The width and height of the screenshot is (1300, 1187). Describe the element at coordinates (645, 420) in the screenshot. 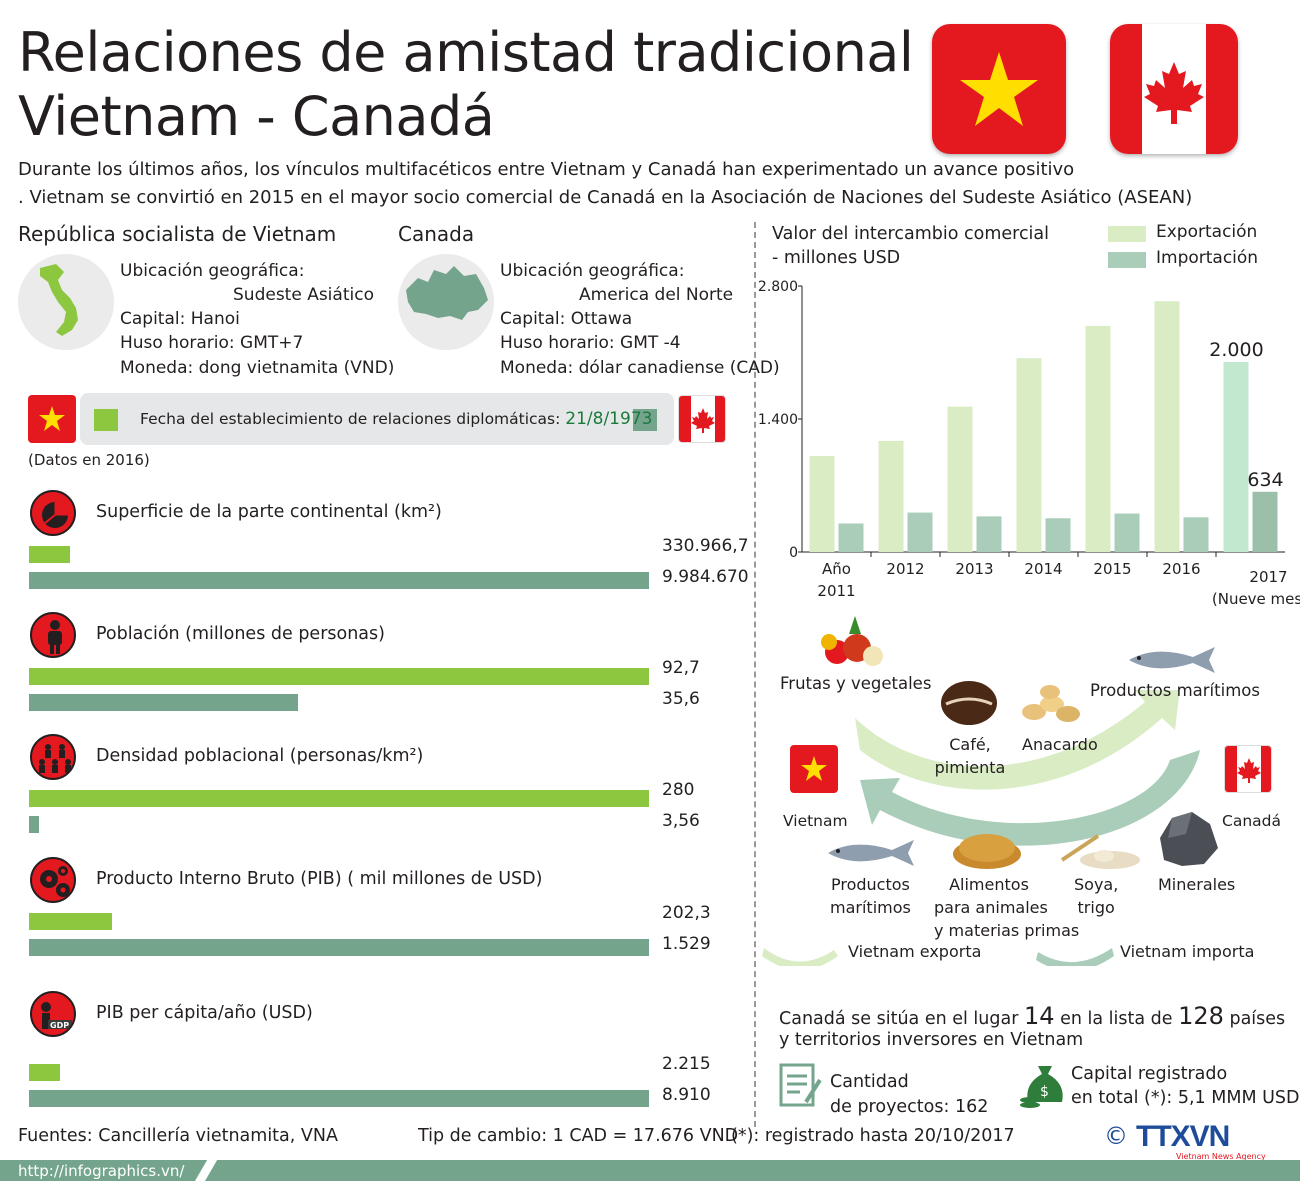

I see `canada-legend-swatch` at that location.